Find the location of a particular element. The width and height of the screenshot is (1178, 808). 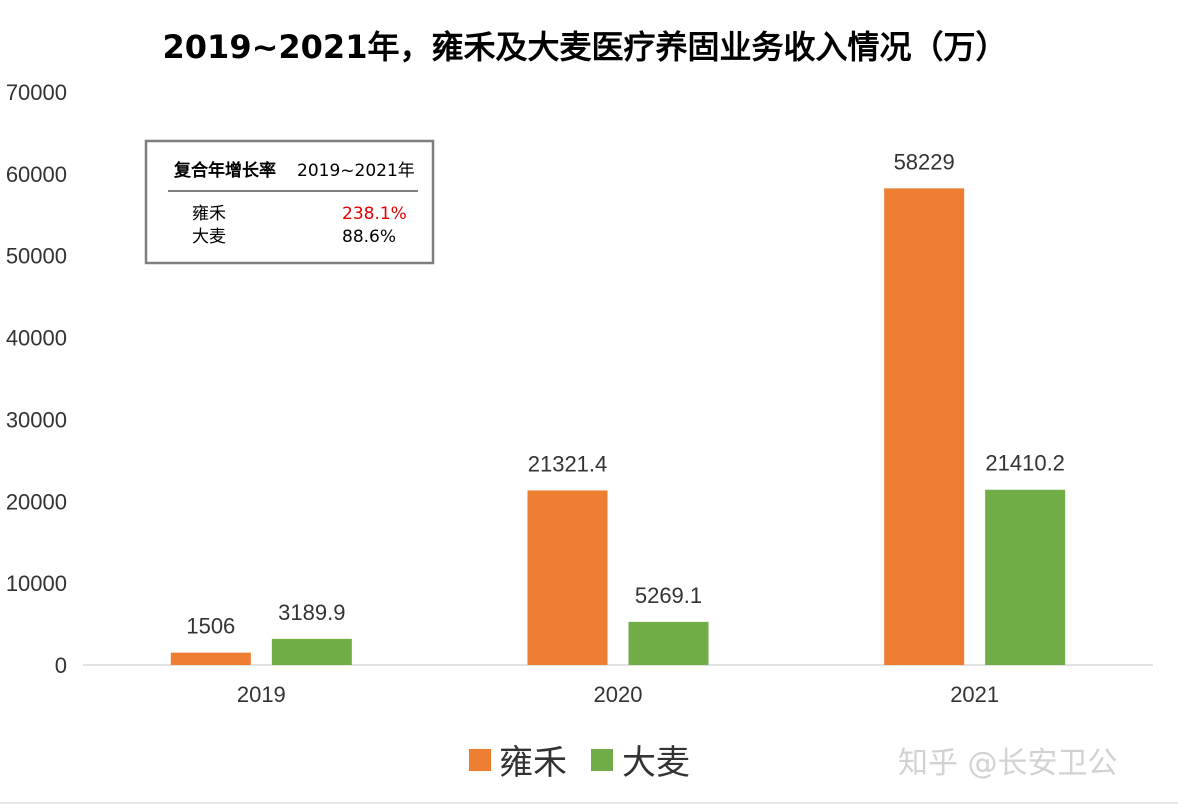

cagr-header-period: 2019~2021年 is located at coordinates (356, 171).